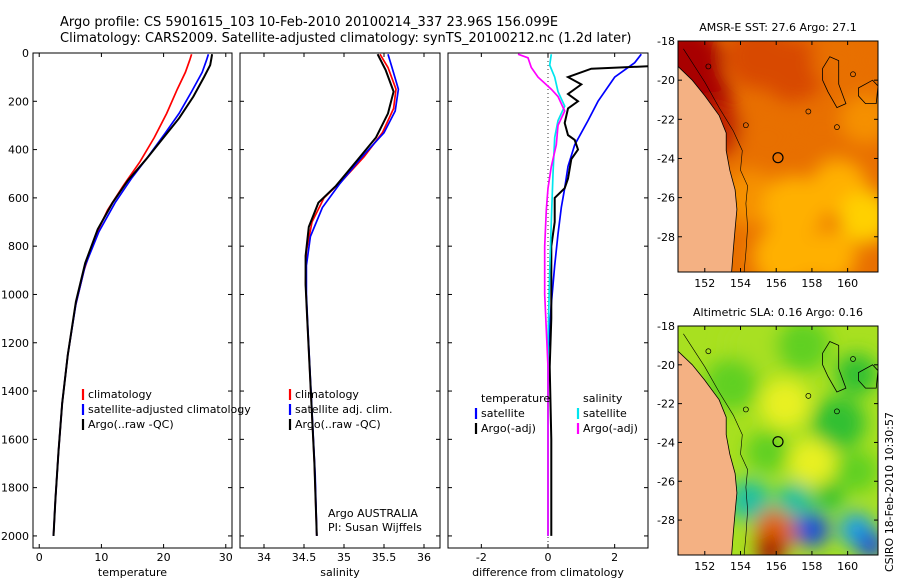  I want to click on x-axis-label: salinity, so click(340, 572).